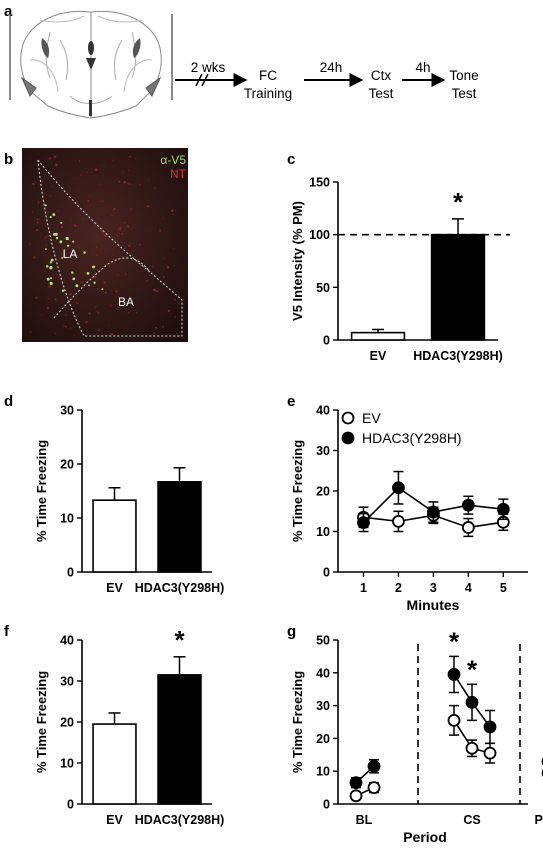 Image resolution: width=543 pixels, height=850 pixels. Describe the element at coordinates (105, 245) in the screenshot. I see `micrograph` at that location.